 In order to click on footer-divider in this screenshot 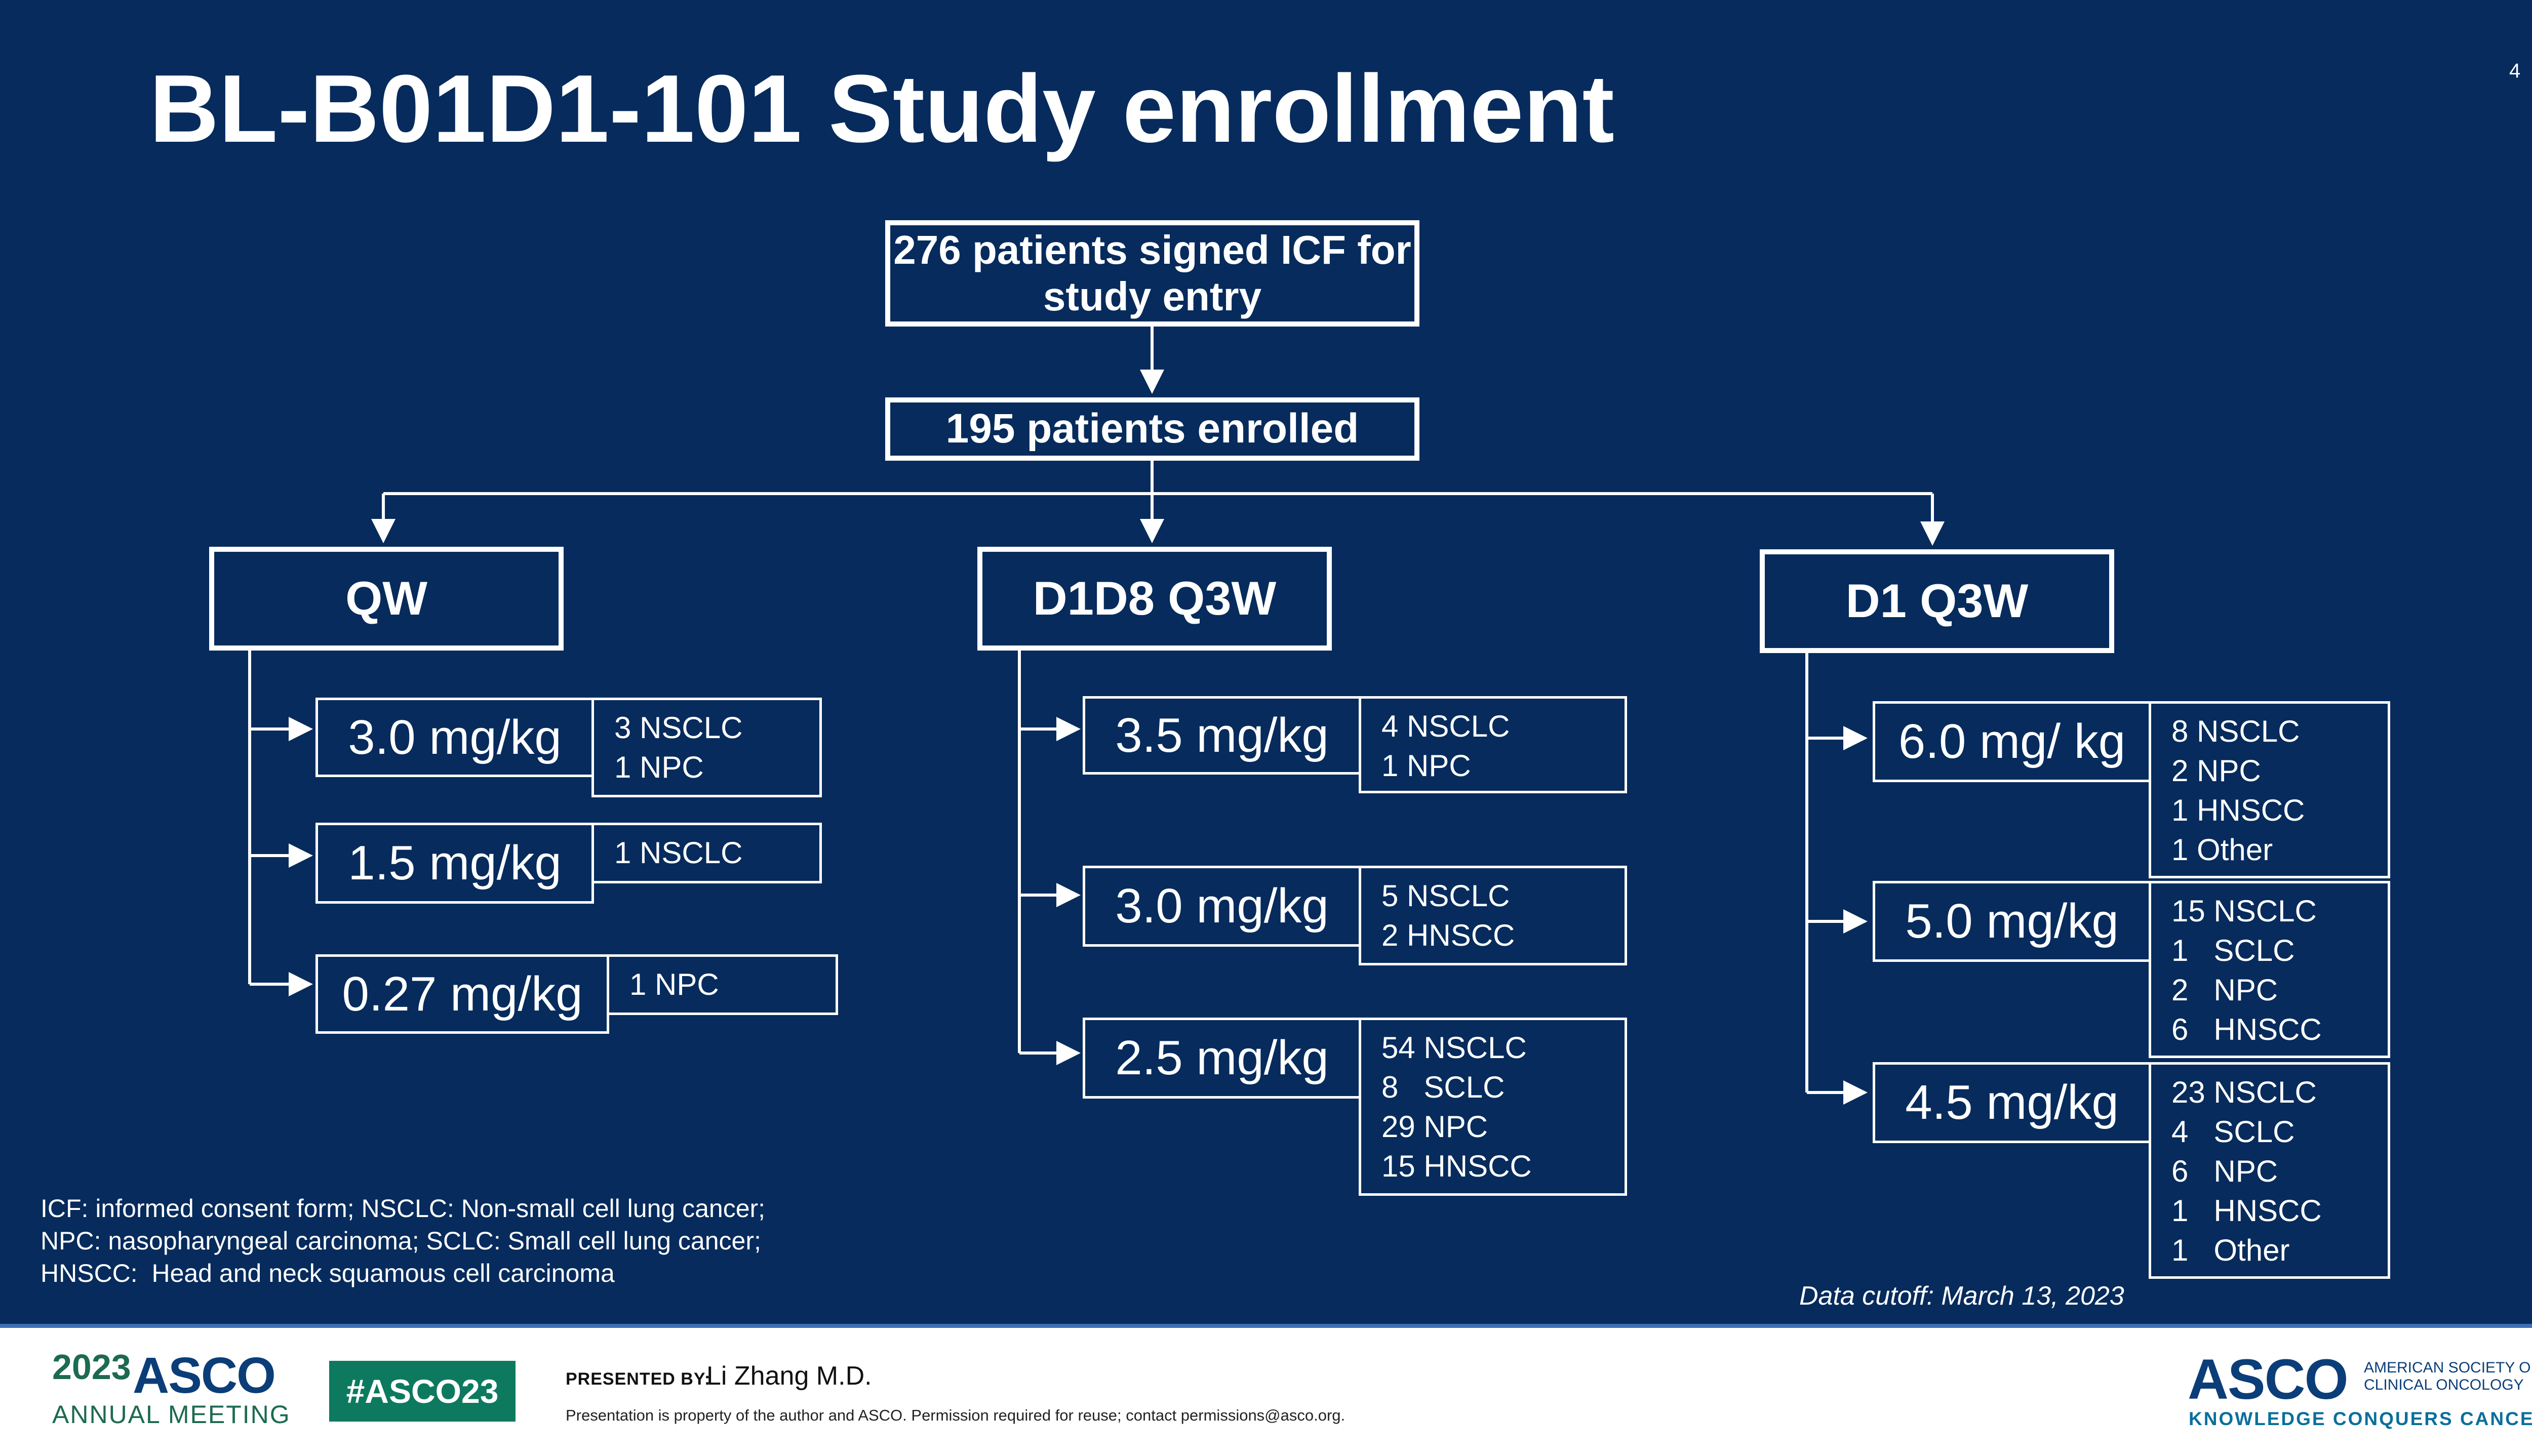, I will do `click(1266, 1326)`.